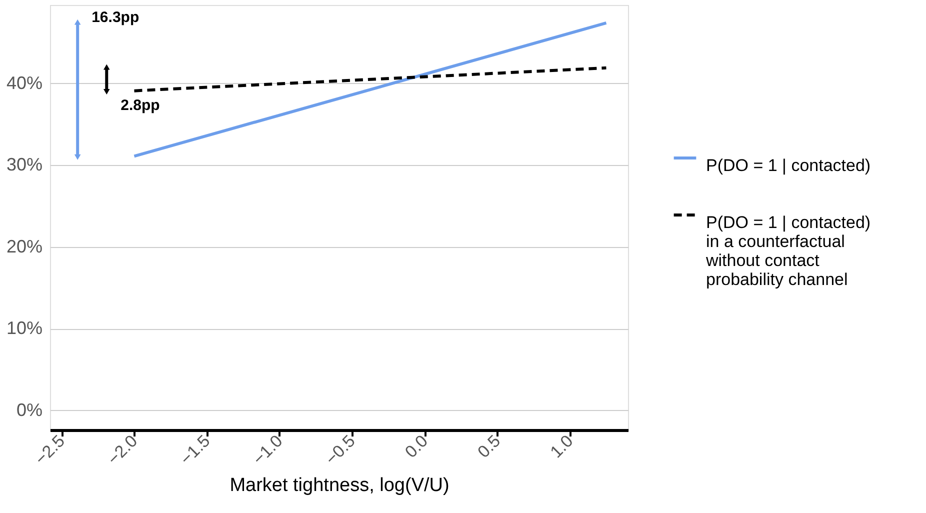 The image size is (926, 513). I want to click on x-tick-label: −1.5, so click(195, 450).